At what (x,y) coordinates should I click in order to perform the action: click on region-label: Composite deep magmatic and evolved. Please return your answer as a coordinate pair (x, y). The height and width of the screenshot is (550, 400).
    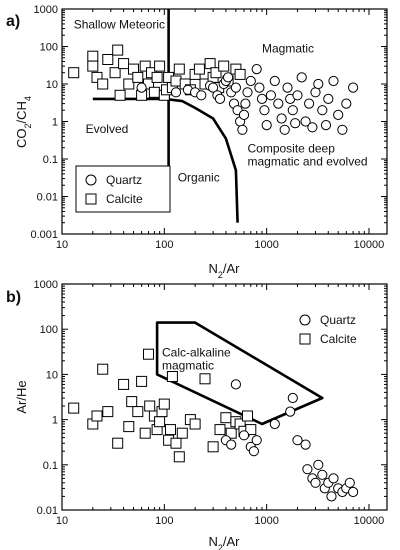
    Looking at the image, I should click on (308, 154).